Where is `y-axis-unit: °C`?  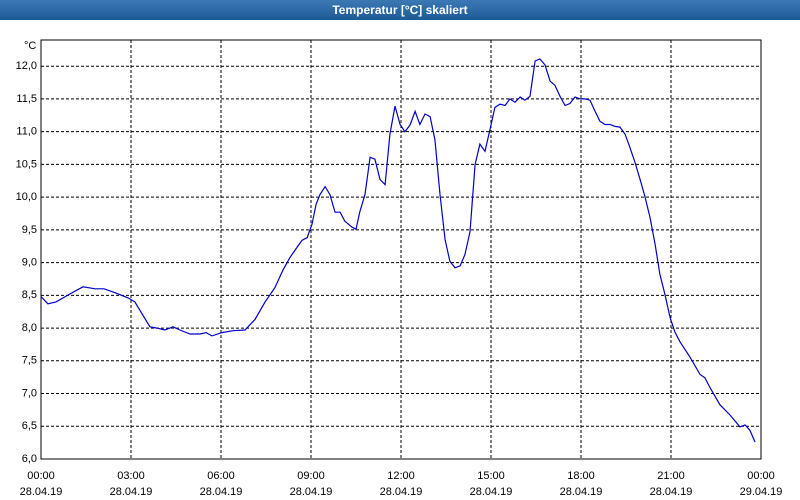
y-axis-unit: °C is located at coordinates (30, 46).